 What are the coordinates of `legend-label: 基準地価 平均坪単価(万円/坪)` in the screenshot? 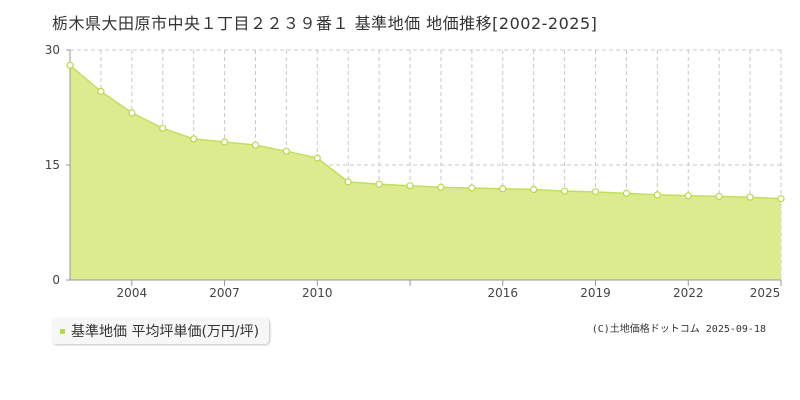 It's located at (165, 332).